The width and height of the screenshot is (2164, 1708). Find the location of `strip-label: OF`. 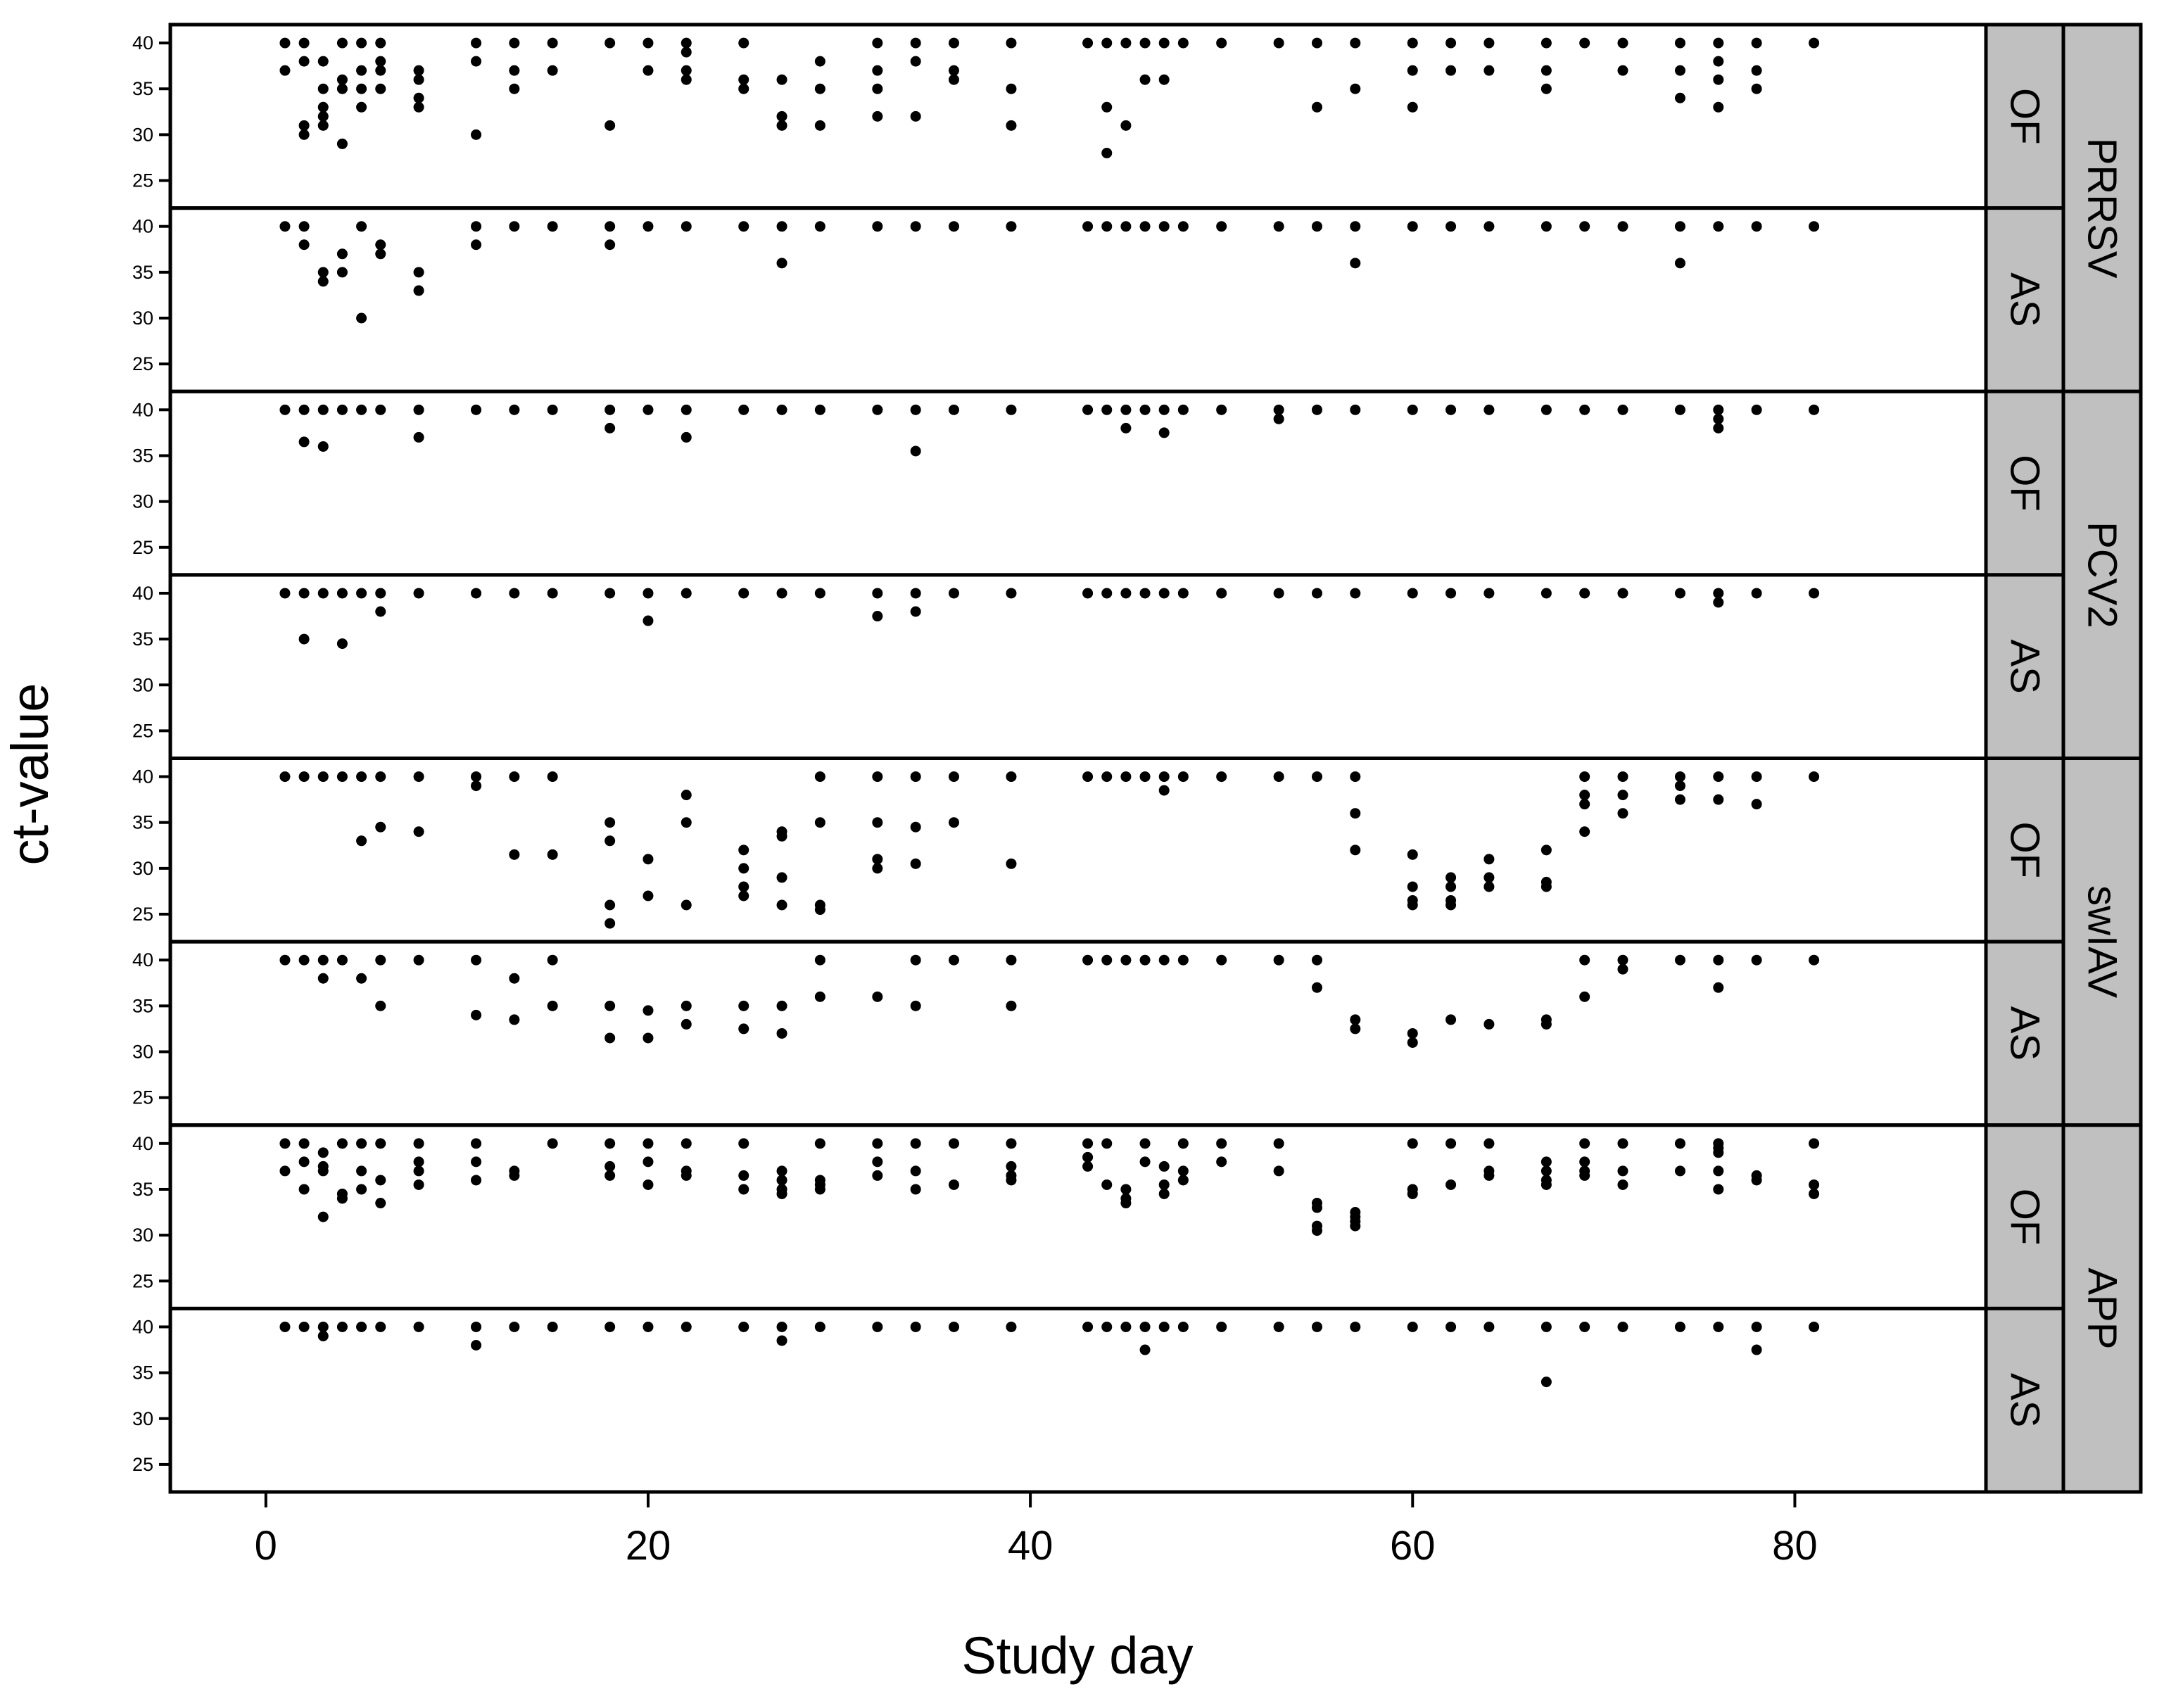

strip-label: OF is located at coordinates (2025, 116).